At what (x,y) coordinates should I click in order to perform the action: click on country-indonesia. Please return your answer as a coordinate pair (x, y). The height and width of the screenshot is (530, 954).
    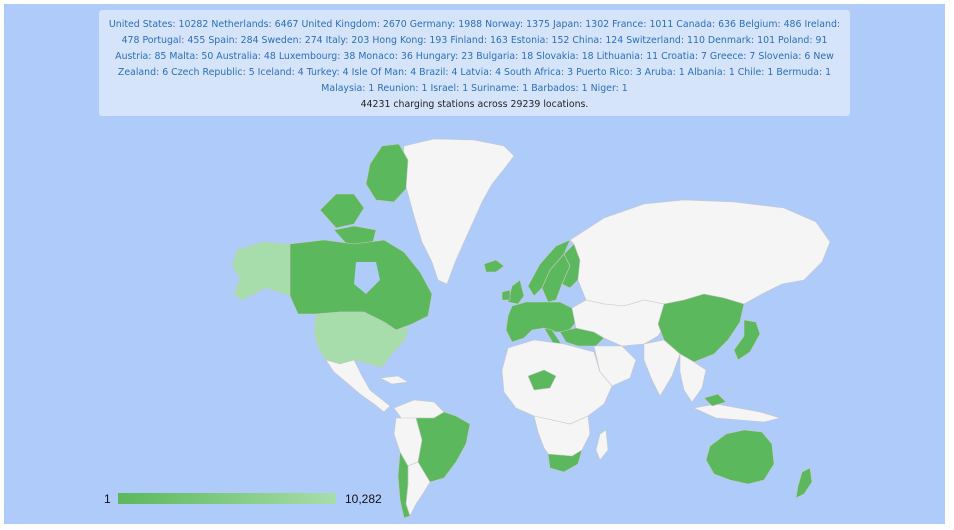
    Looking at the image, I should click on (737, 413).